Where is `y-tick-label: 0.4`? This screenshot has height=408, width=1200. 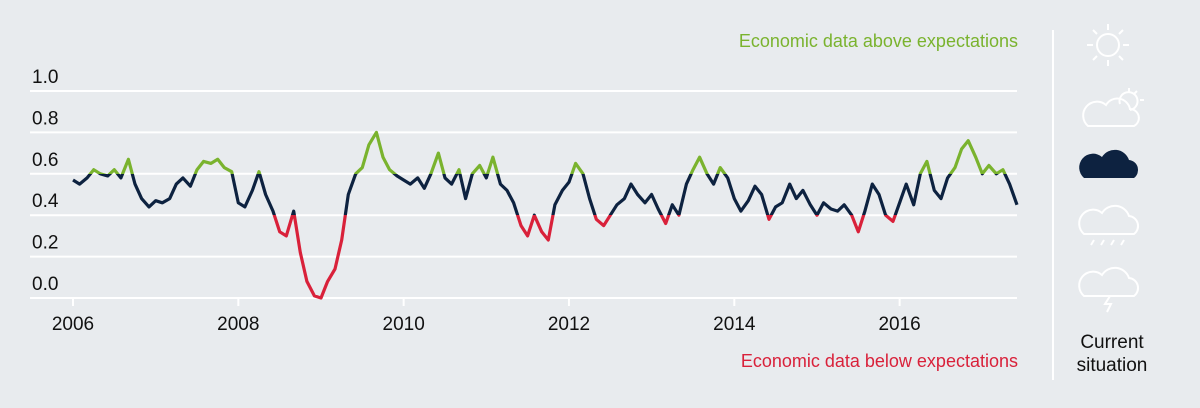
y-tick-label: 0.4 is located at coordinates (45, 201).